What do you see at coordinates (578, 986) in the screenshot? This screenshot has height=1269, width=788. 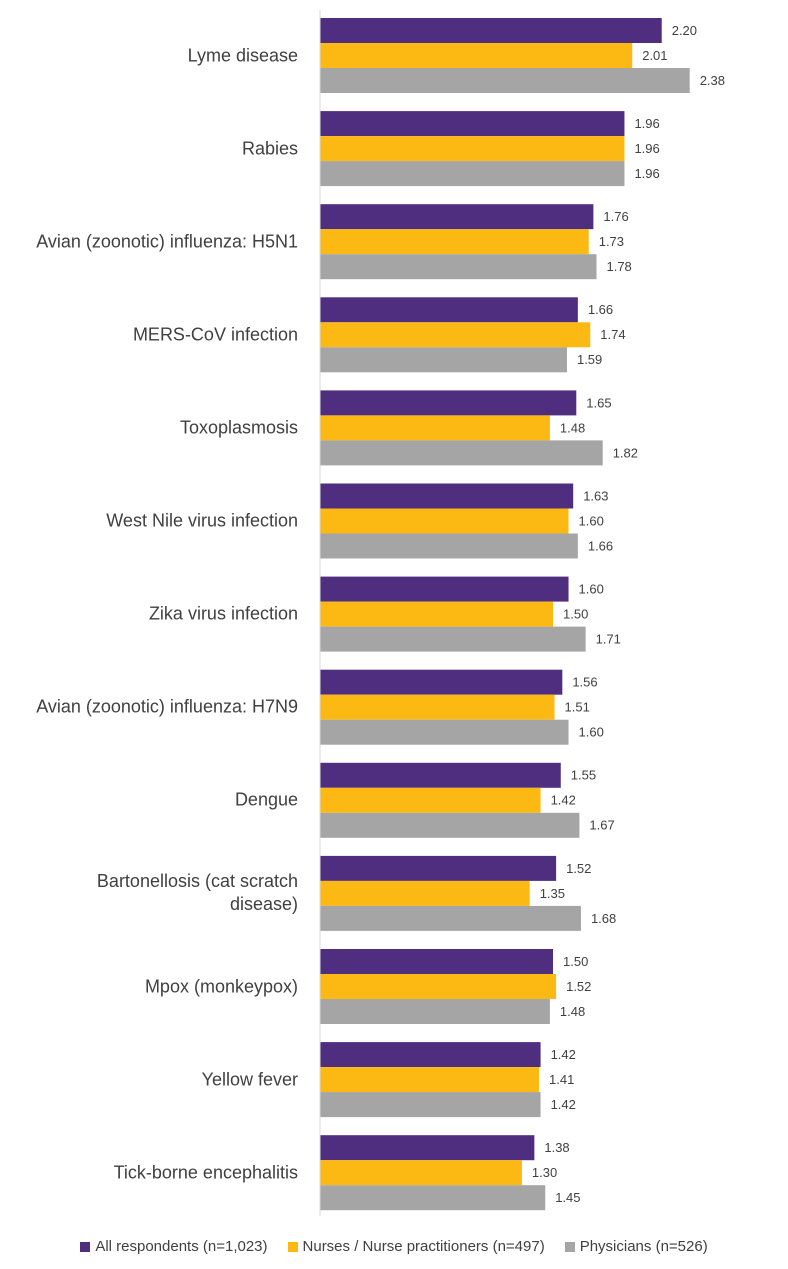 I see `value-label: 1.52` at bounding box center [578, 986].